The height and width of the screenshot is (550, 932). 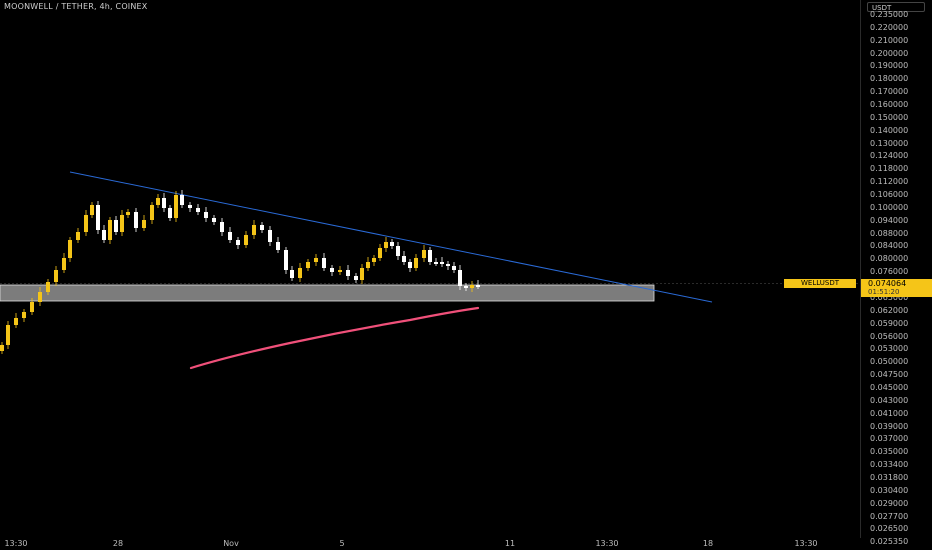 I want to click on price-tick-label: 0.160000, so click(x=889, y=105).